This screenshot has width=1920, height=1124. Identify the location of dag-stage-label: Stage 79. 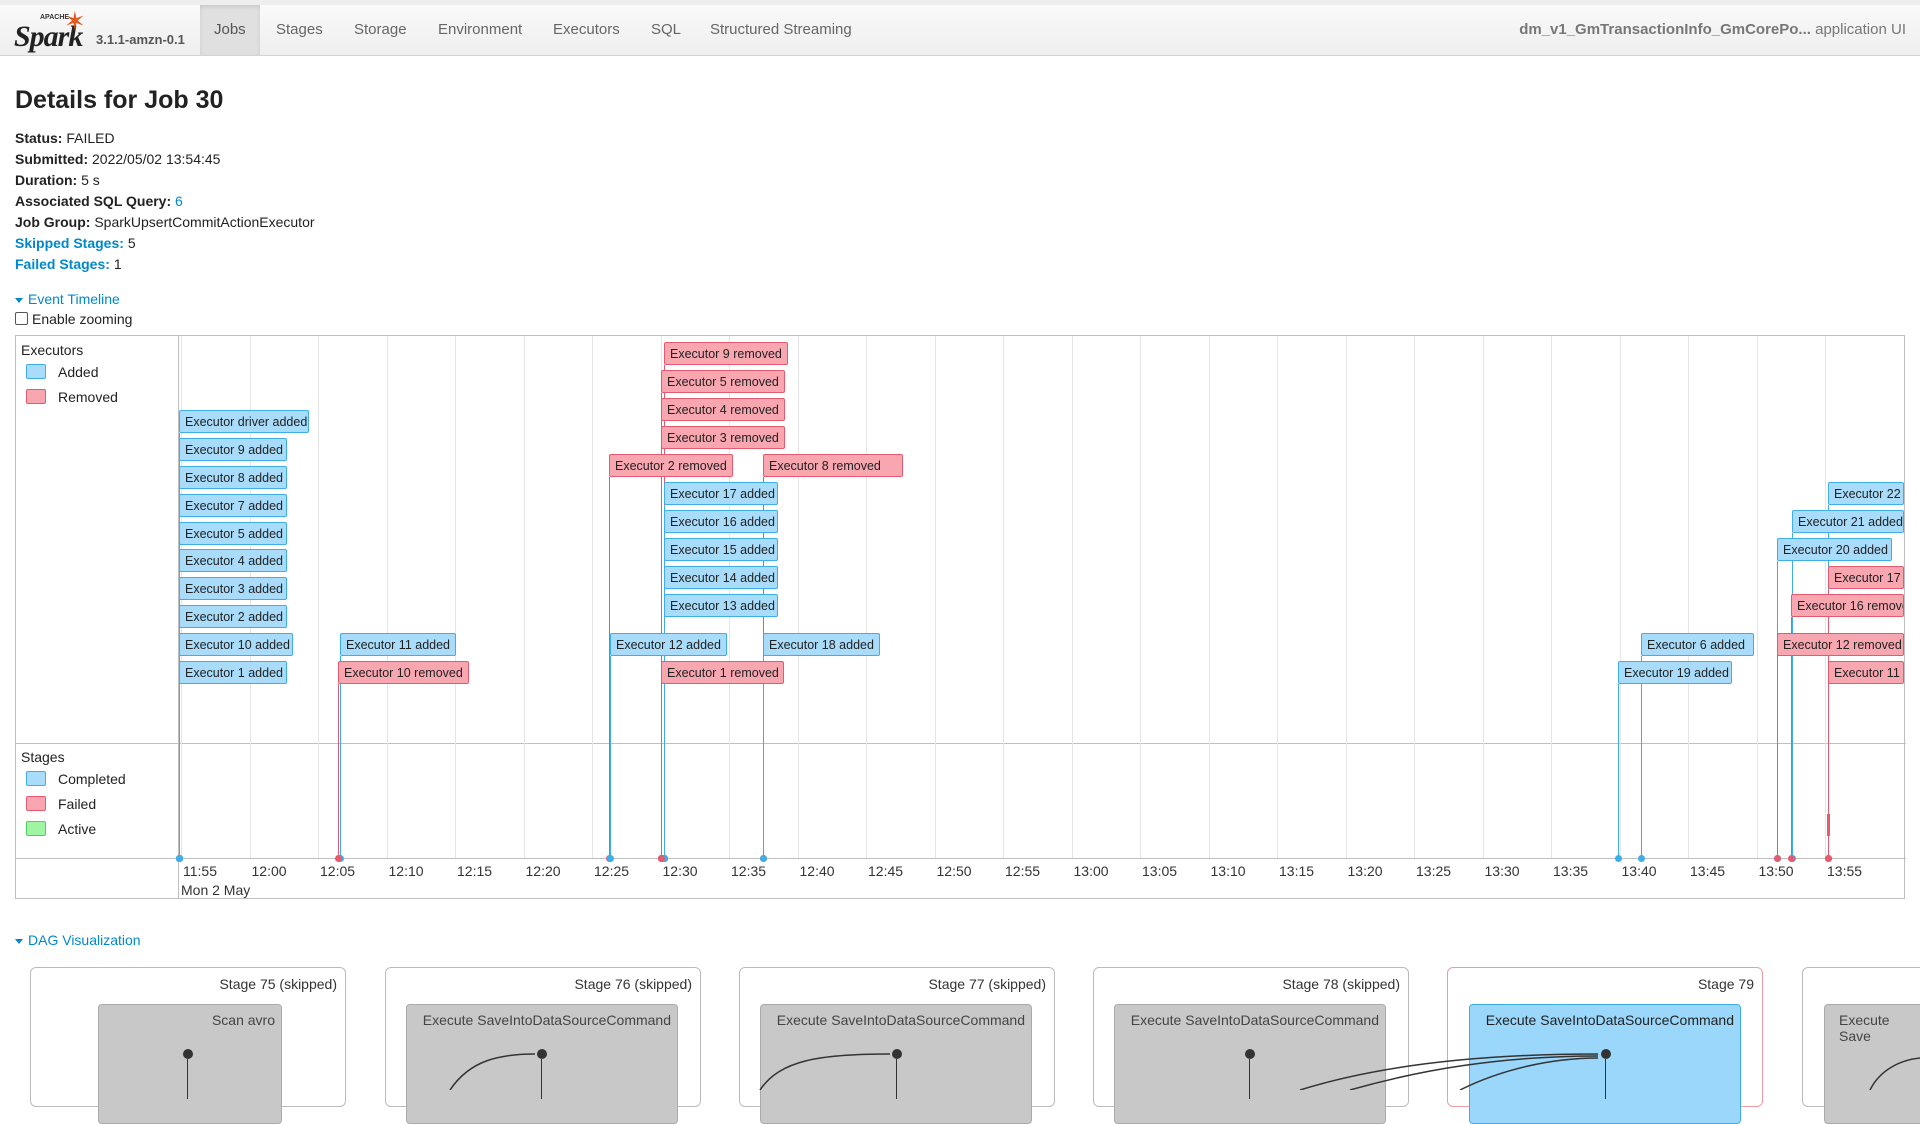
(1725, 984).